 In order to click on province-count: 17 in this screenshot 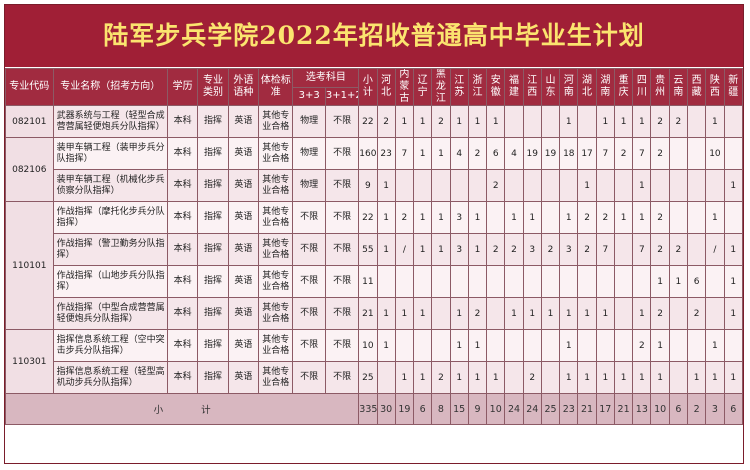, I will do `click(587, 153)`.